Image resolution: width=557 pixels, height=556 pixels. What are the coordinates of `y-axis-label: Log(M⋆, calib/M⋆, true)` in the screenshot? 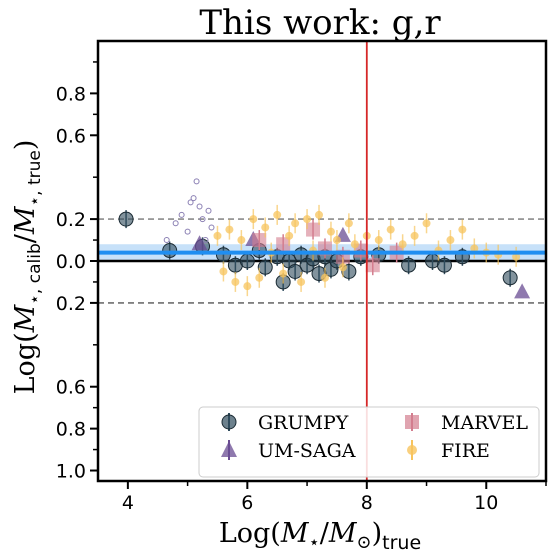 It's located at (27, 267).